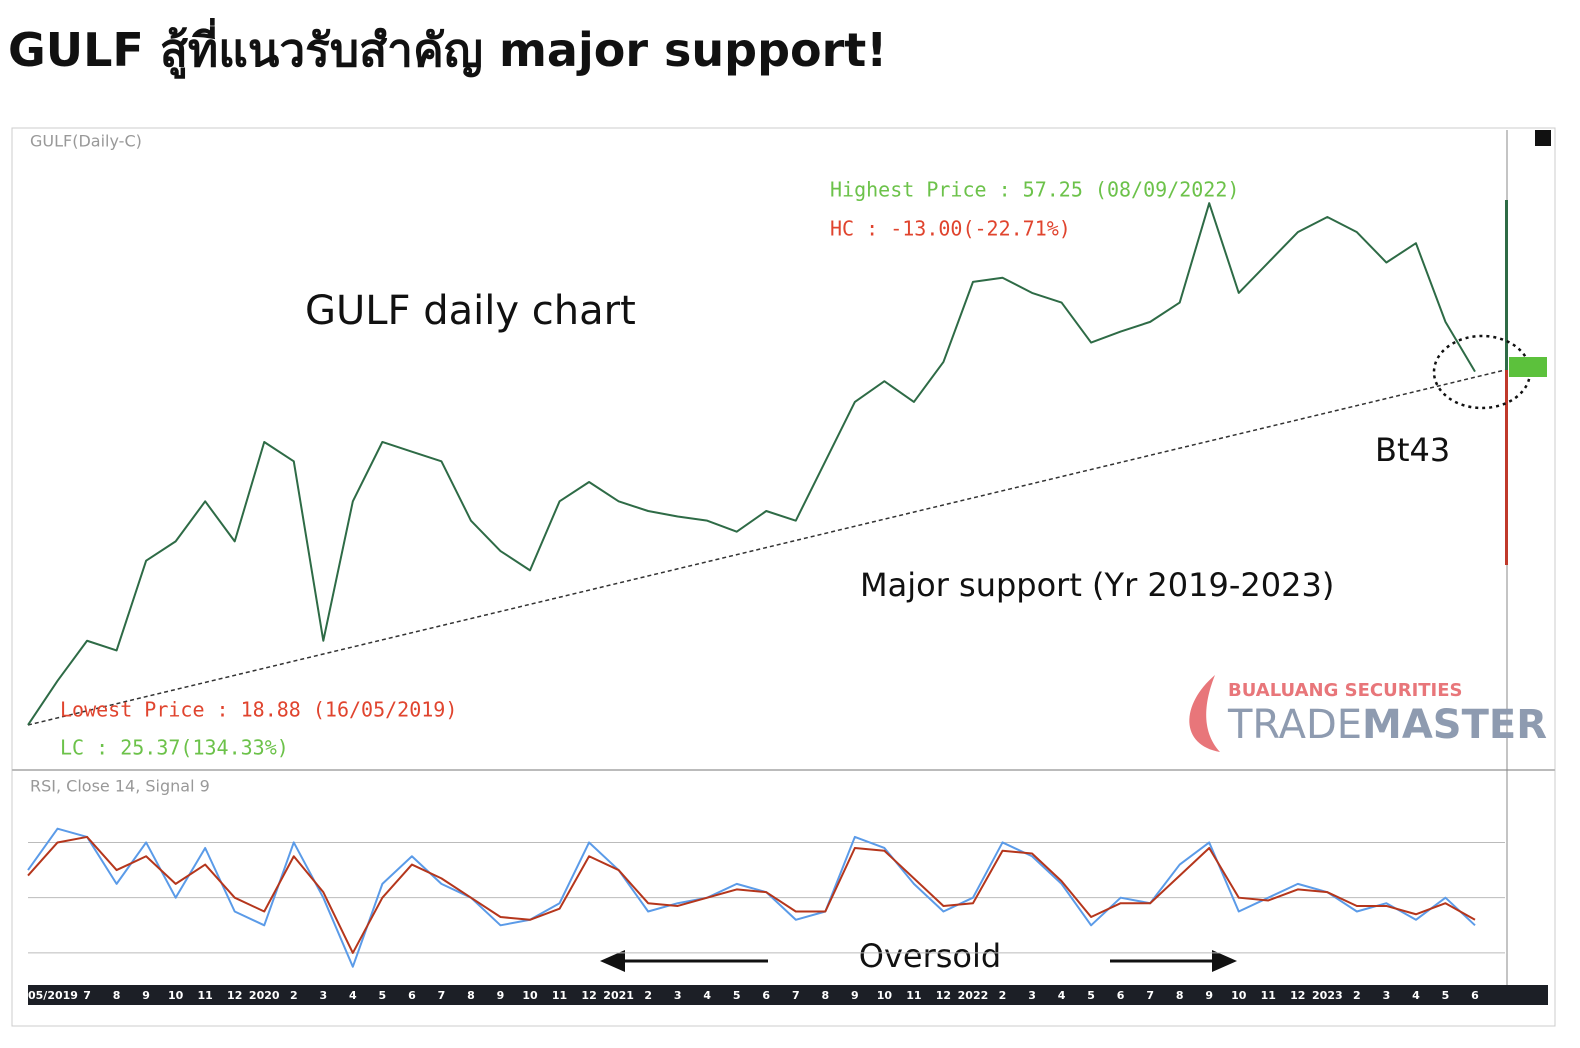 Image resolution: width=1580 pixels, height=1048 pixels. I want to click on annotation: Major support (Yr 2019-2023), so click(1097, 585).